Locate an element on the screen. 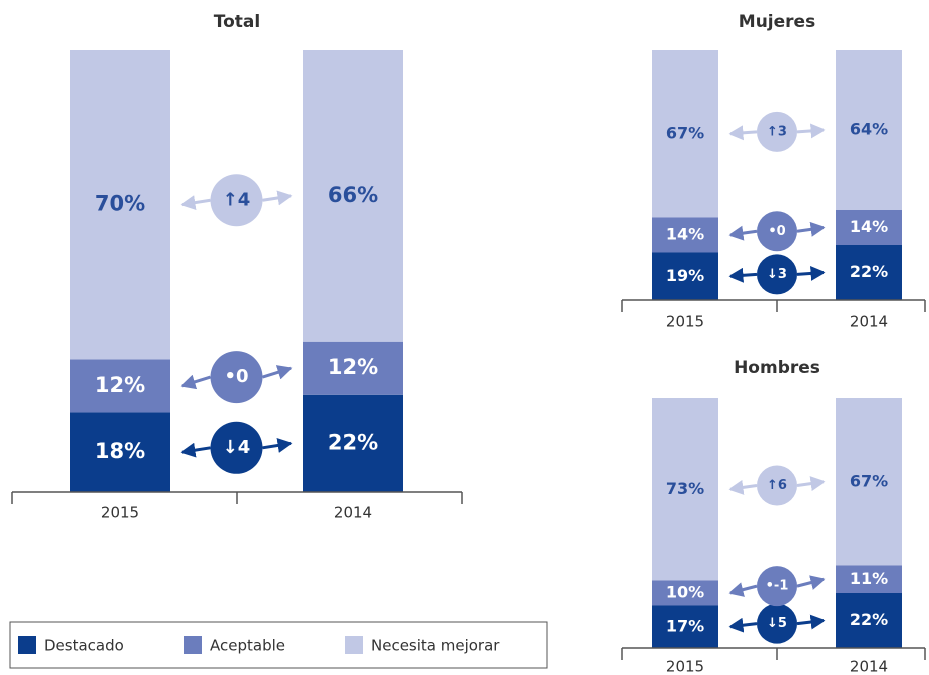 The image size is (929, 675). value-label: 11% is located at coordinates (869, 578).